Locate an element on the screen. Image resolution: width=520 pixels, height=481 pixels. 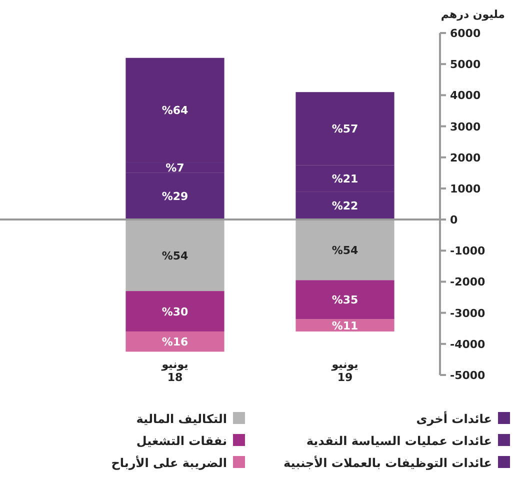
y-tick-label: -5000 is located at coordinates (468, 375).